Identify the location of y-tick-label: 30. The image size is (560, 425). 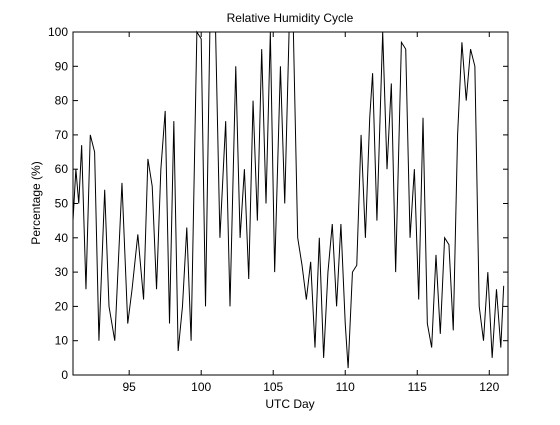
(62, 272).